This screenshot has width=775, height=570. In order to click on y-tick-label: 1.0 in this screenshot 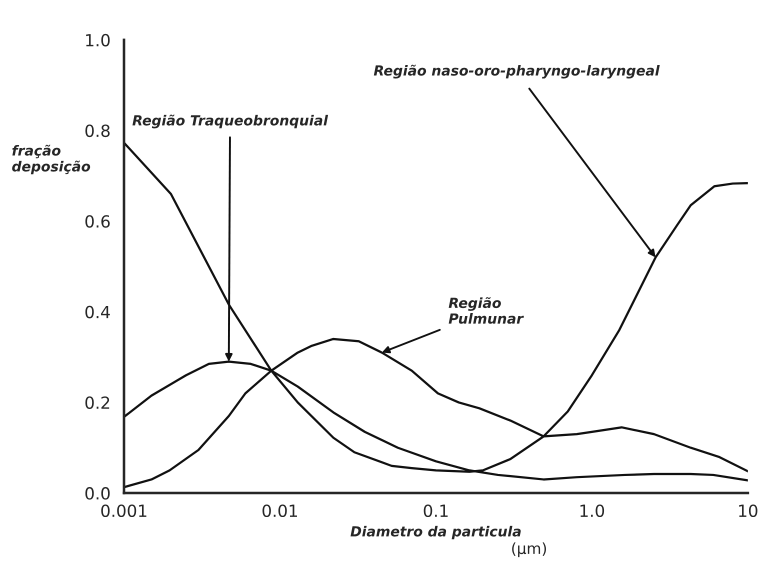, I will do `click(98, 40)`.